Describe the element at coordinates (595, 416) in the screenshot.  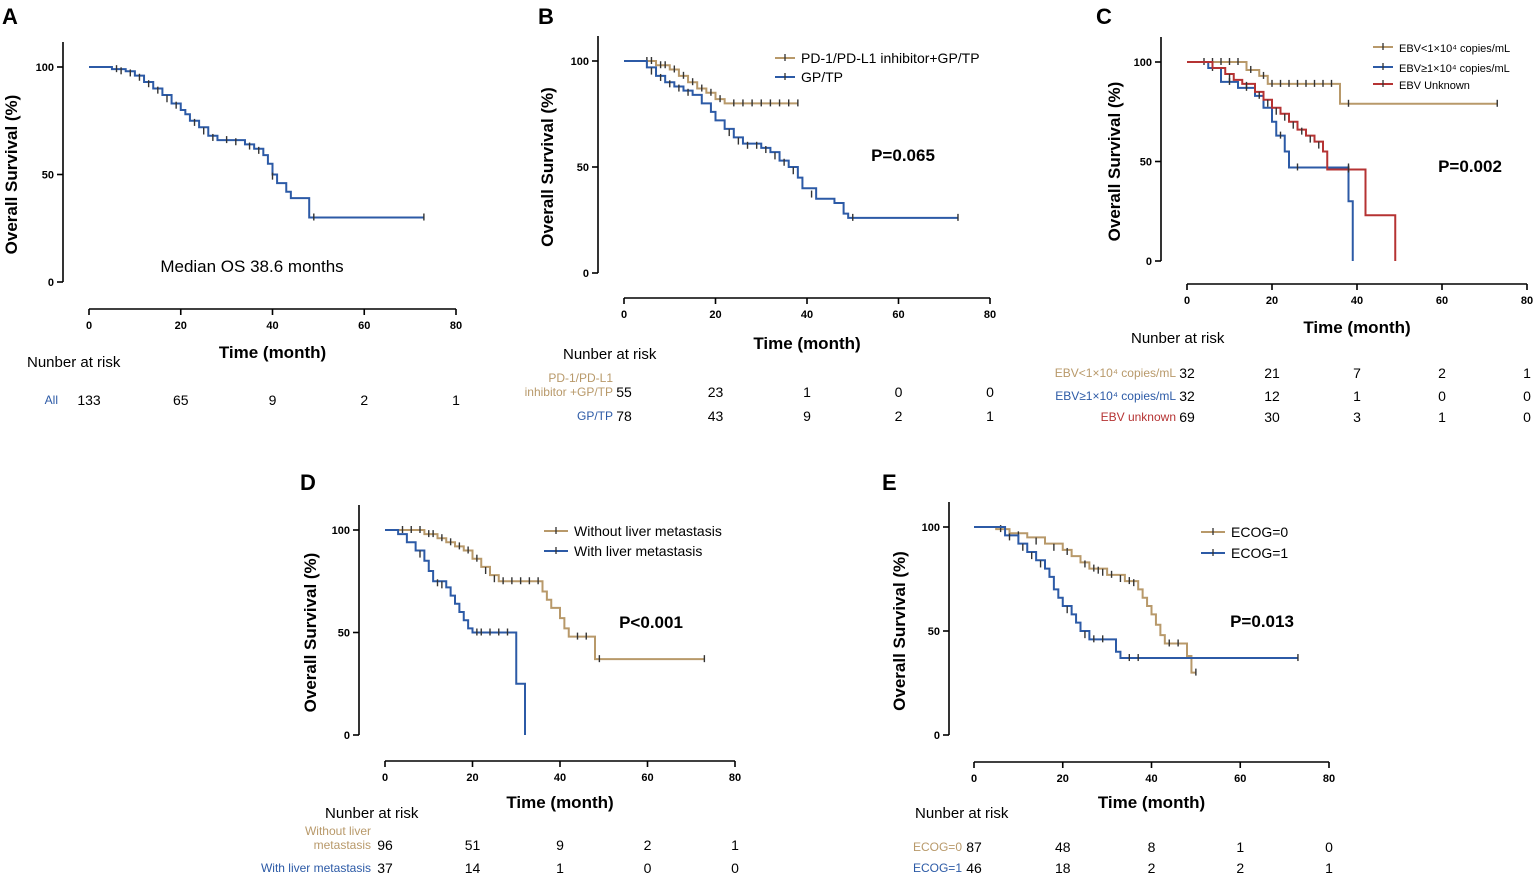
I see `risk-row-label: GP/TP` at that location.